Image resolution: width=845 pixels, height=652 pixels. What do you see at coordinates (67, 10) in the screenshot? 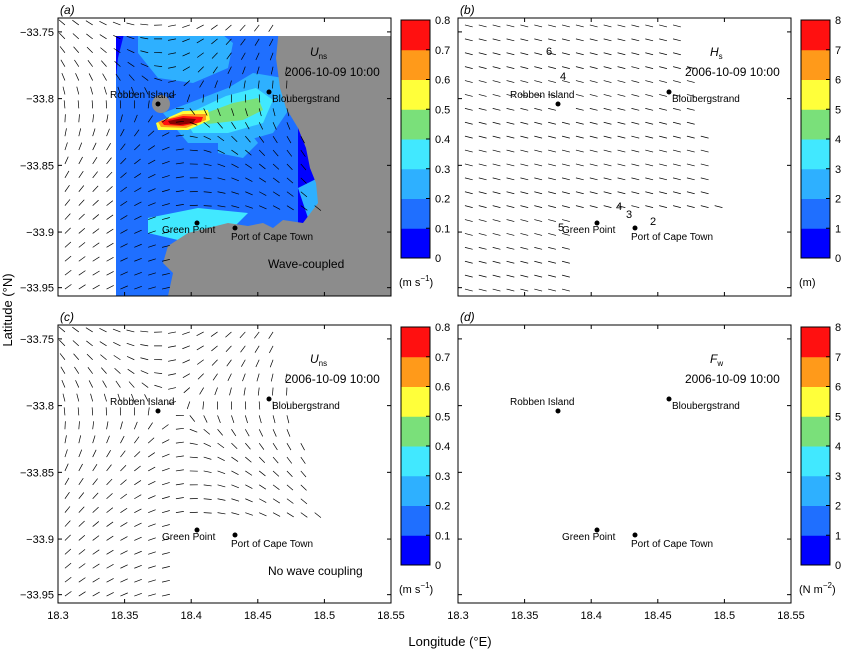
I see `panel-label: (a)` at bounding box center [67, 10].